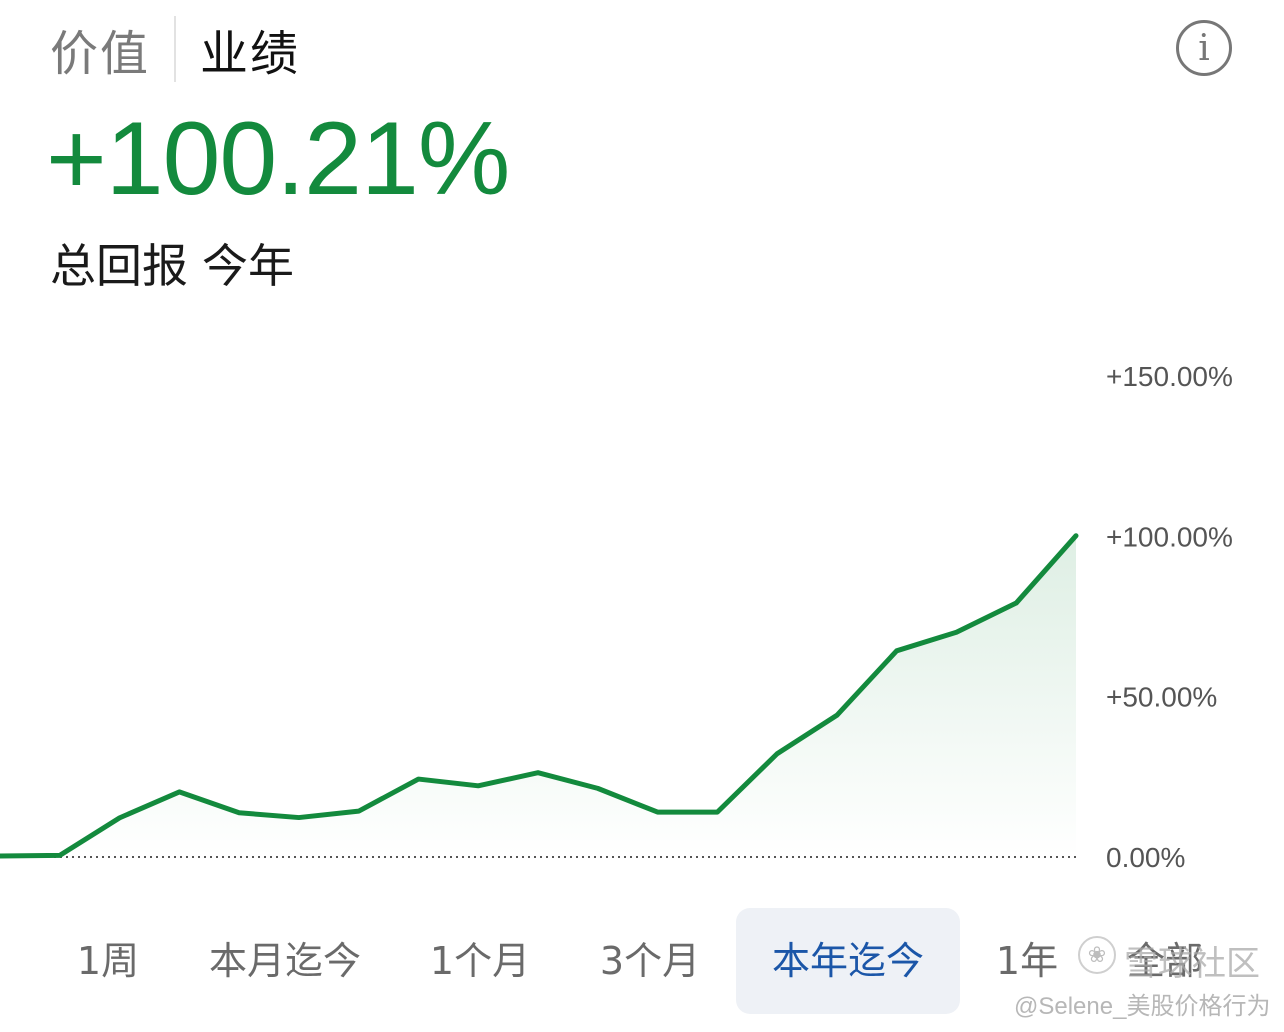 This screenshot has width=1284, height=1032. Describe the element at coordinates (1204, 48) in the screenshot. I see `info-icon: i` at that location.